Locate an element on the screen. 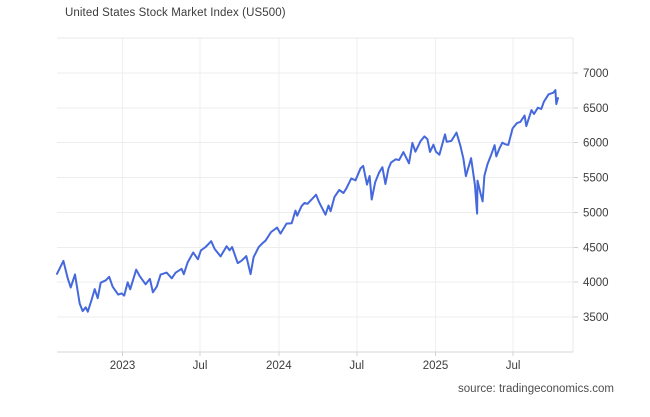  y-axis-tick-label: 4000 is located at coordinates (596, 283).